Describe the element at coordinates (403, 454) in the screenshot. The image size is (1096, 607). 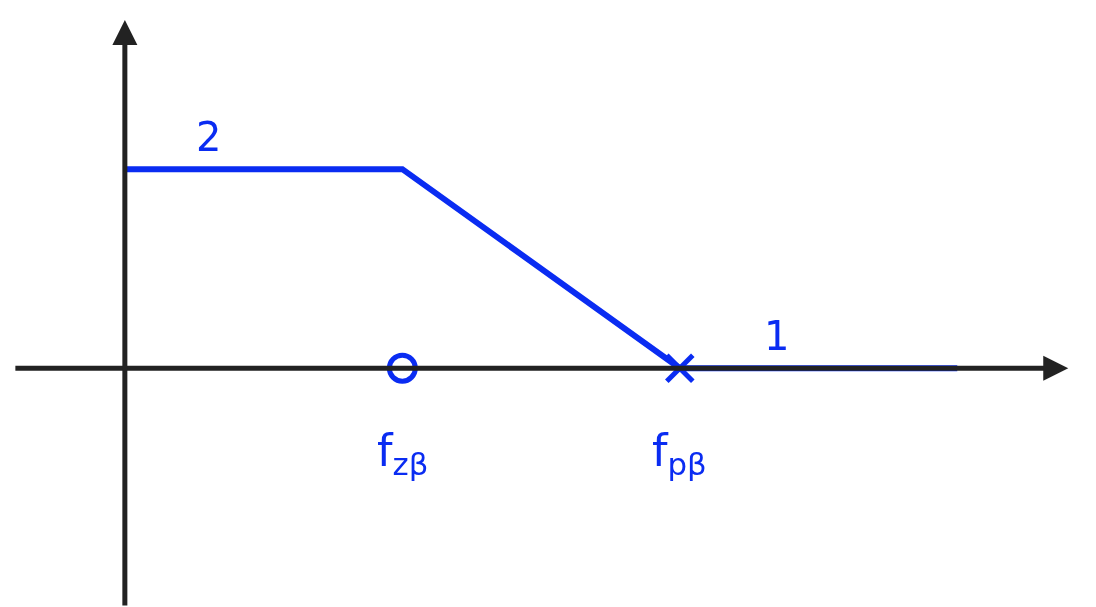
I see `x-tick-label: f$_{zβ}$` at that location.